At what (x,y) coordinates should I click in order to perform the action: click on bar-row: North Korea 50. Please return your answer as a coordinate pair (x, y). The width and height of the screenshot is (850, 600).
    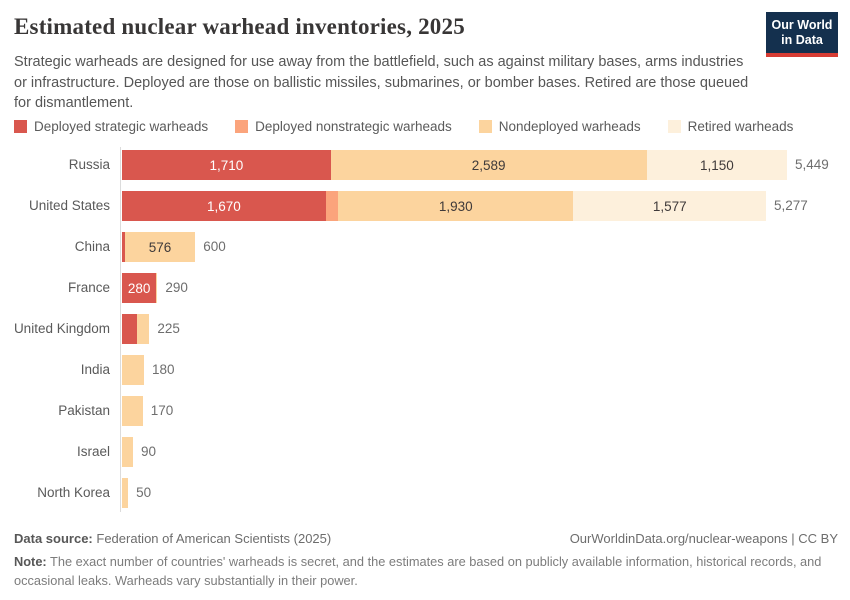
    Looking at the image, I should click on (425, 493).